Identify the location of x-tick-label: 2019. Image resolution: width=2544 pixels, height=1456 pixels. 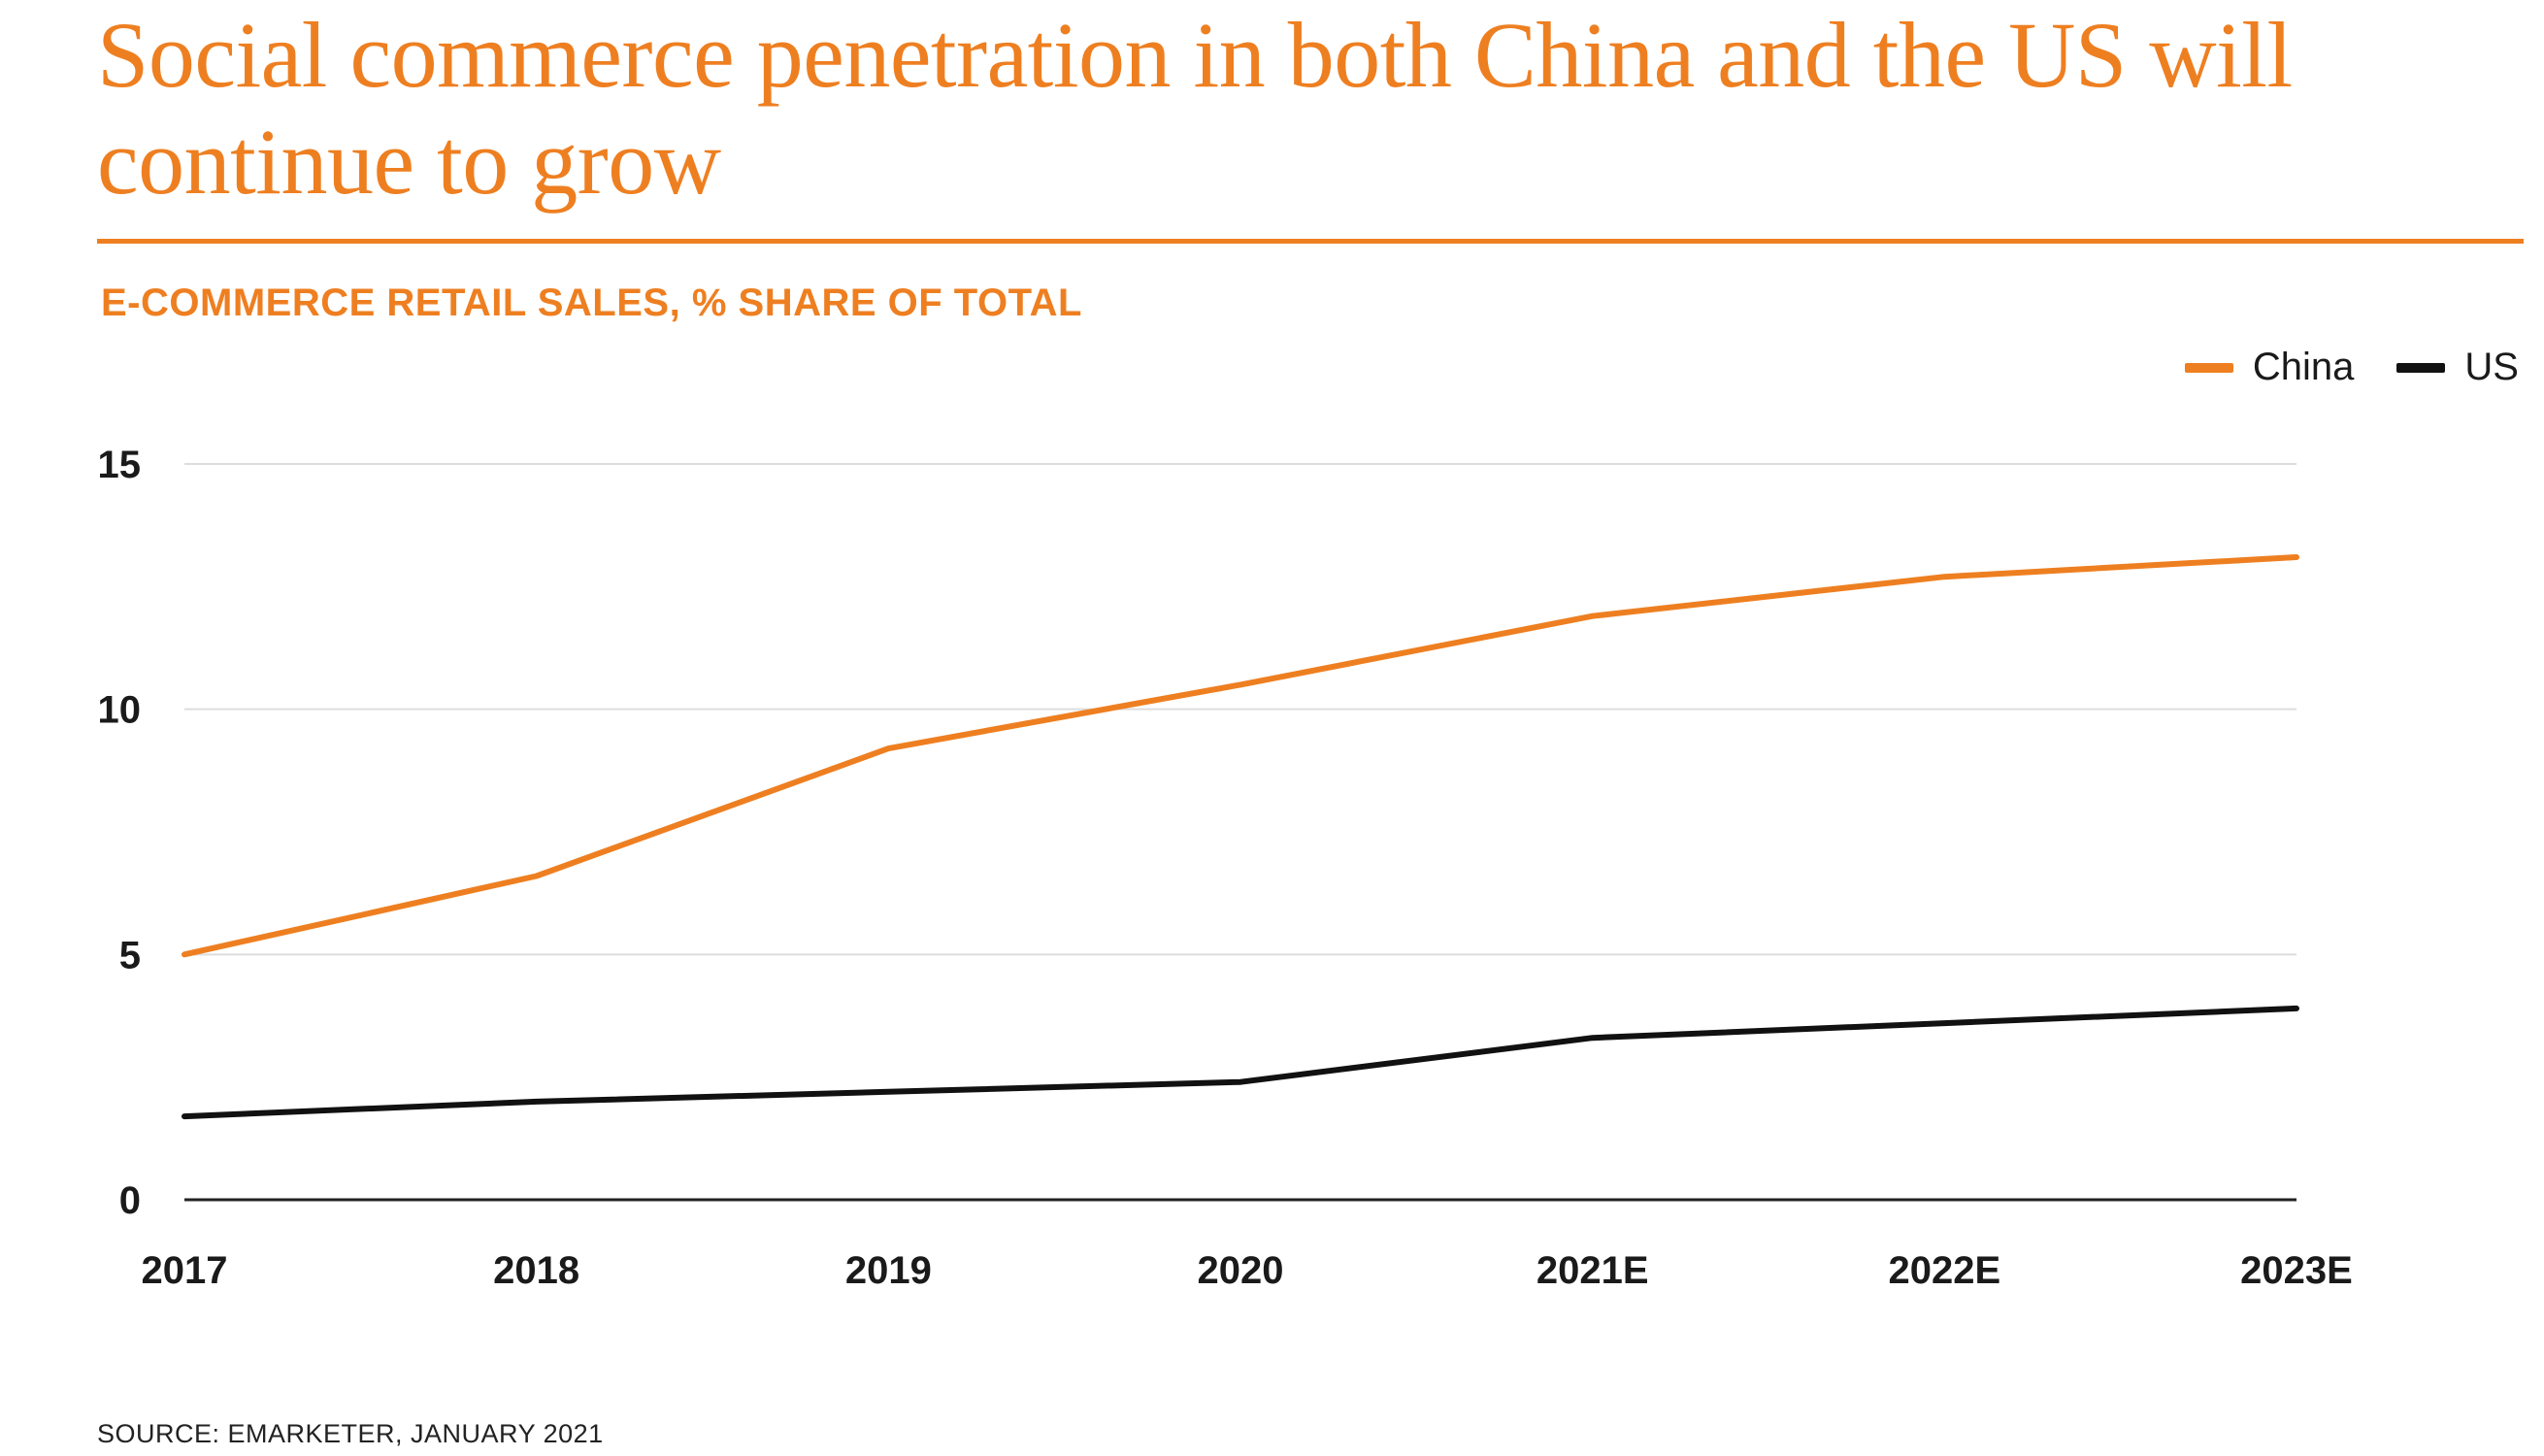
(888, 1270).